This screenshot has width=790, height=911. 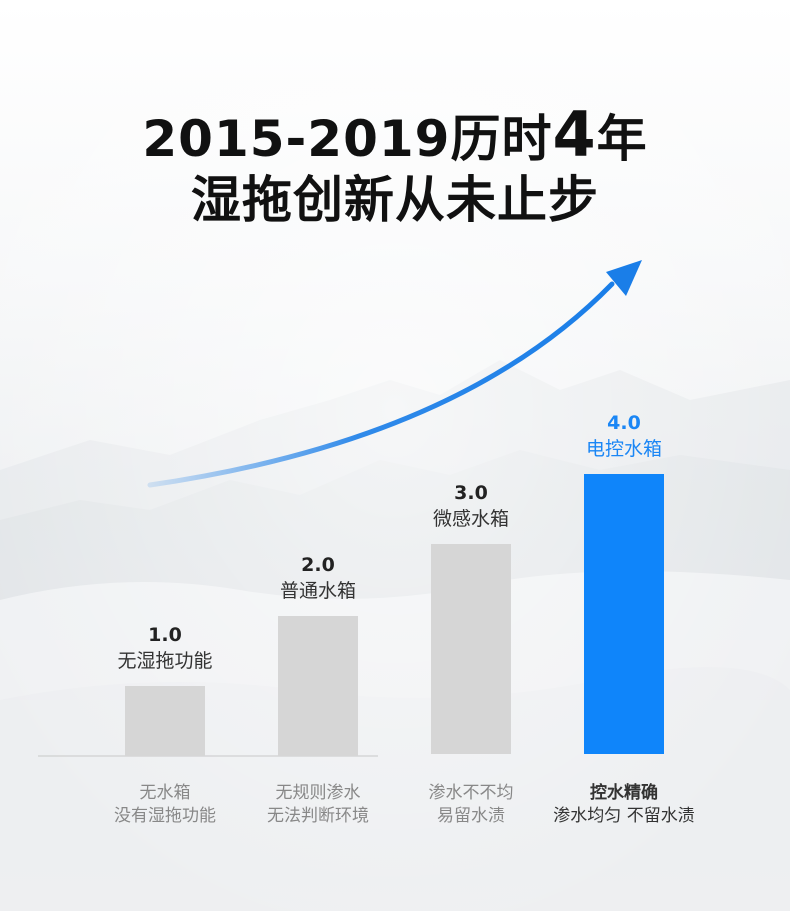 What do you see at coordinates (624, 278) in the screenshot?
I see `growth-arrow-head` at bounding box center [624, 278].